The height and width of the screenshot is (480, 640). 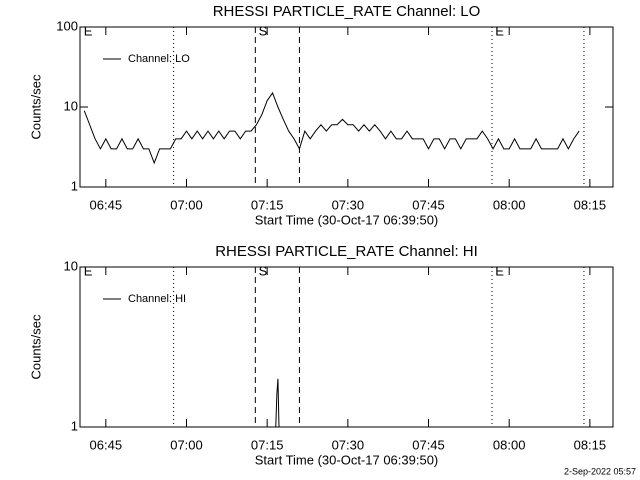 What do you see at coordinates (157, 299) in the screenshot?
I see `legend-label: Channel: HI` at bounding box center [157, 299].